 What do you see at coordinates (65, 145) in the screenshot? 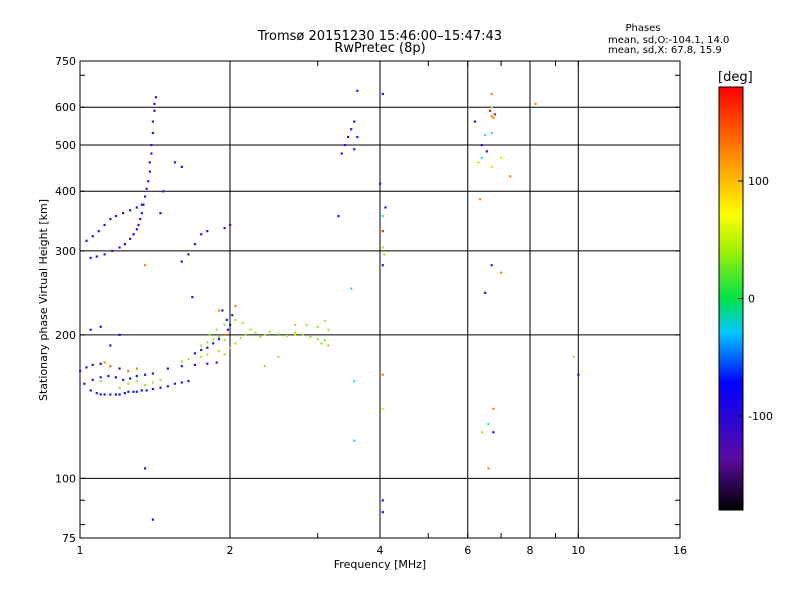
I see `y-tick-label: 500` at bounding box center [65, 145].